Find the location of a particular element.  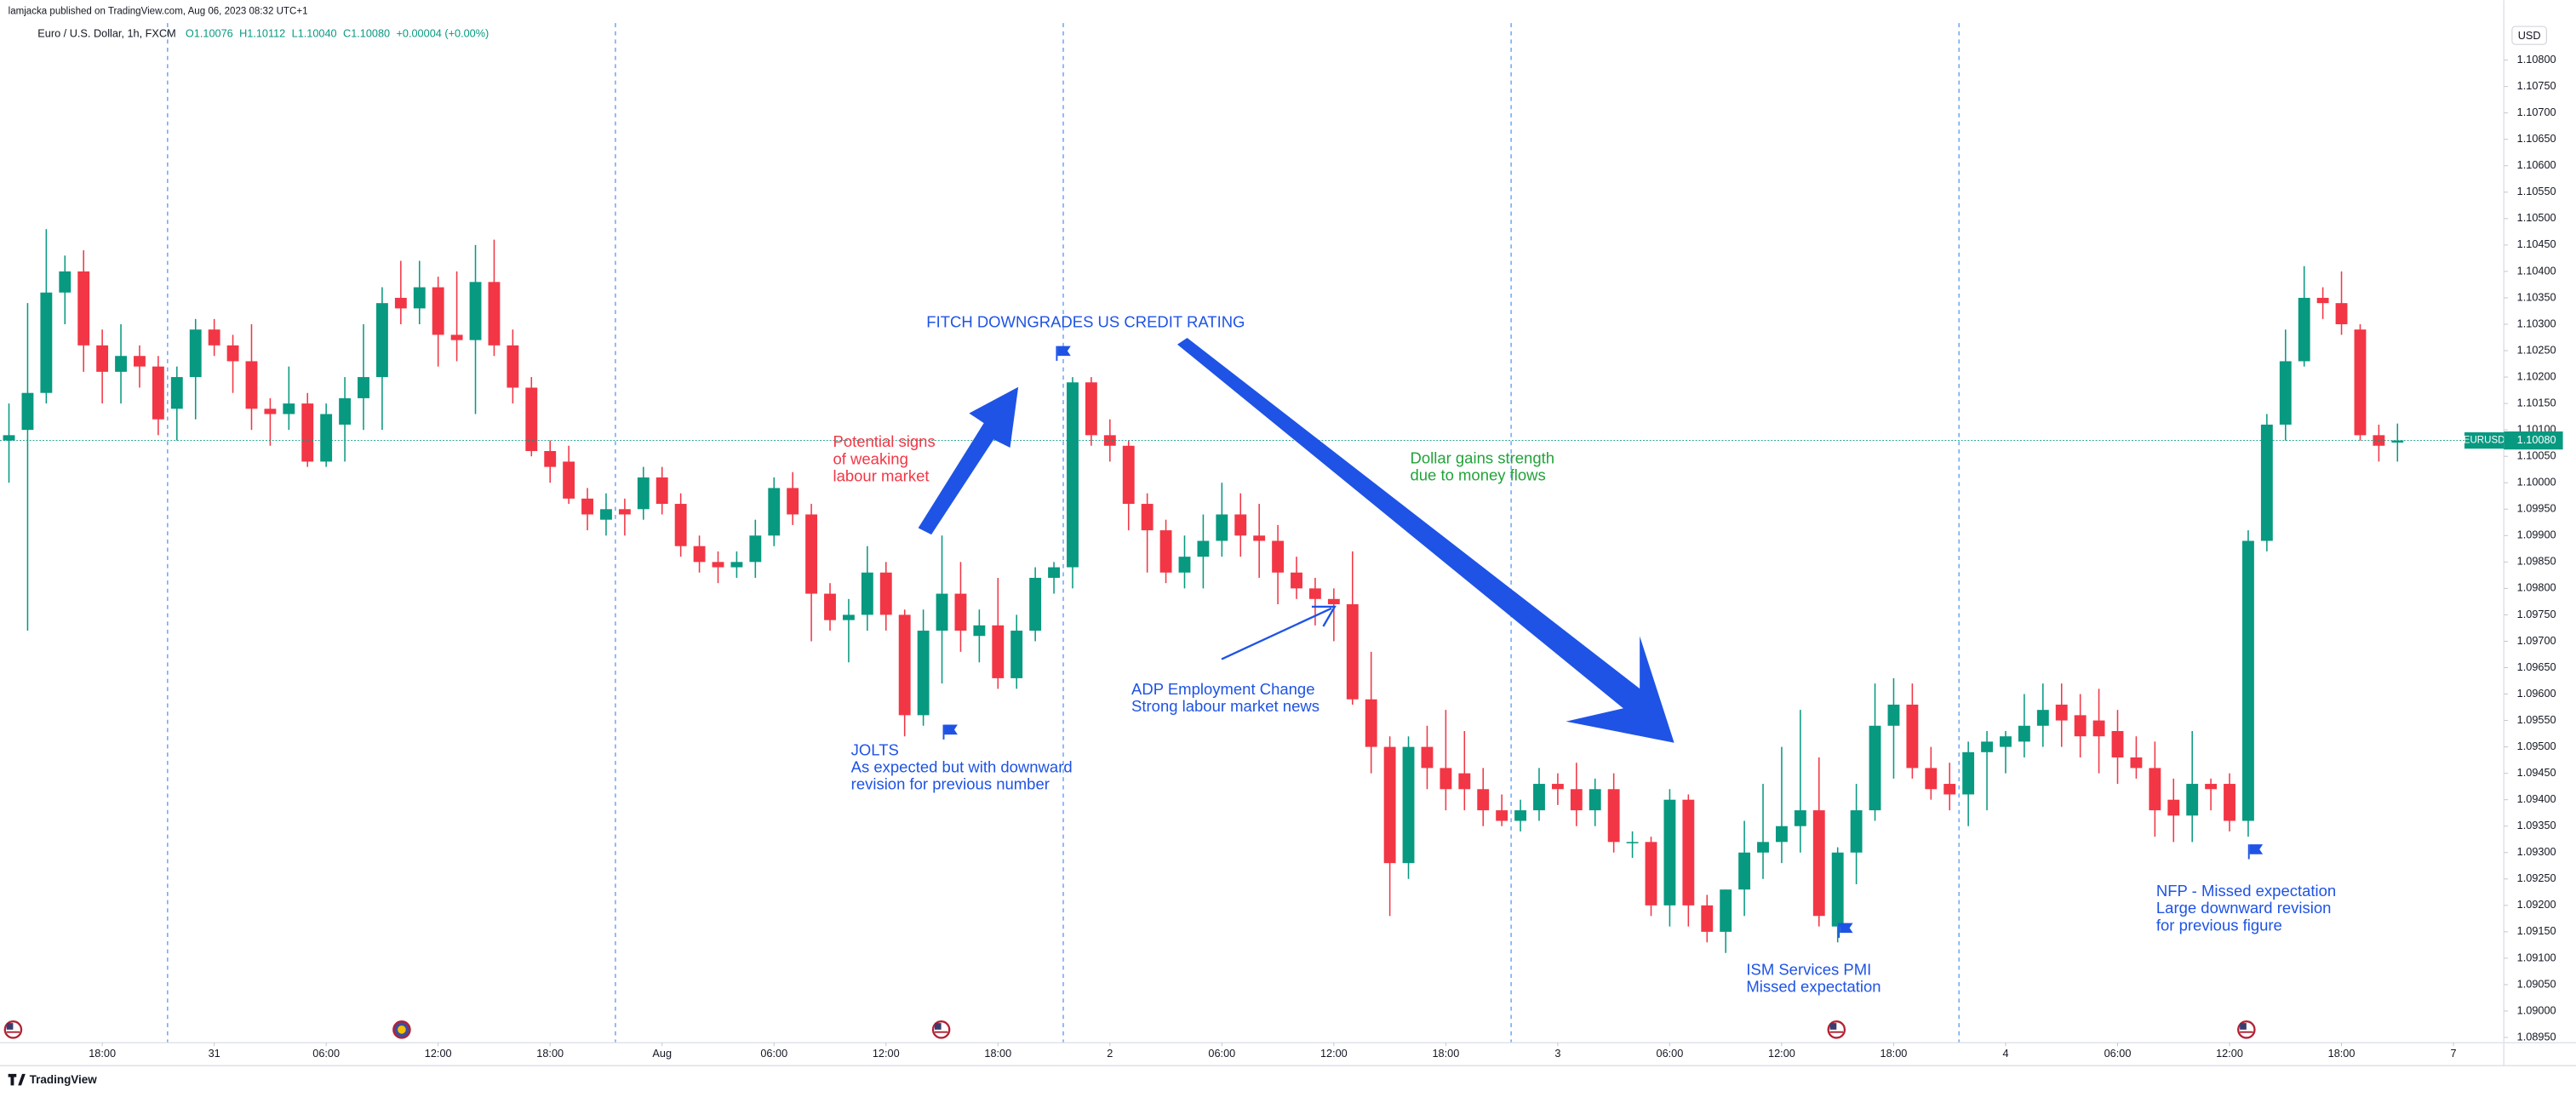

annotation: labour market is located at coordinates (881, 476).